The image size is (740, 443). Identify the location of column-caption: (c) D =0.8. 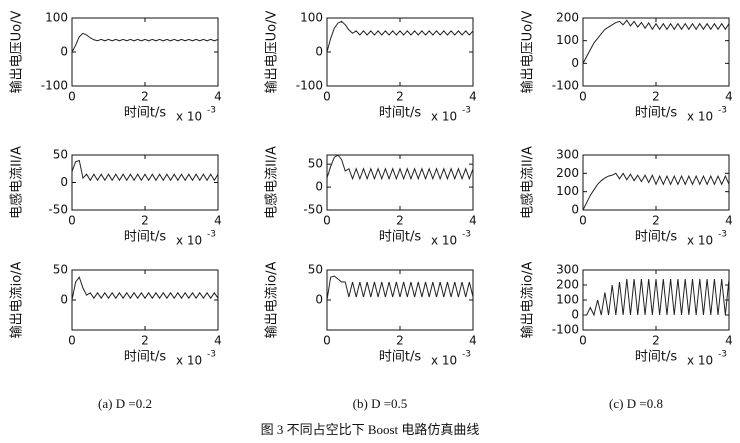
(636, 403).